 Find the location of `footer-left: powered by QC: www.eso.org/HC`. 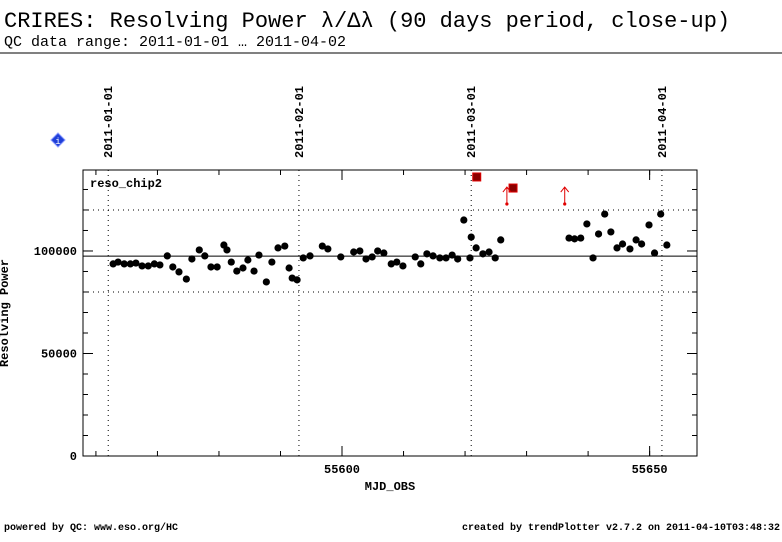

footer-left: powered by QC: www.eso.org/HC is located at coordinates (91, 528).